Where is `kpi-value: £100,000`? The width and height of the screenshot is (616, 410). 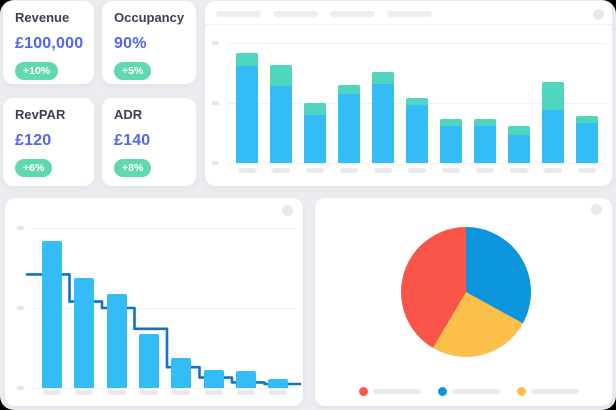
kpi-value: £100,000 is located at coordinates (49, 43).